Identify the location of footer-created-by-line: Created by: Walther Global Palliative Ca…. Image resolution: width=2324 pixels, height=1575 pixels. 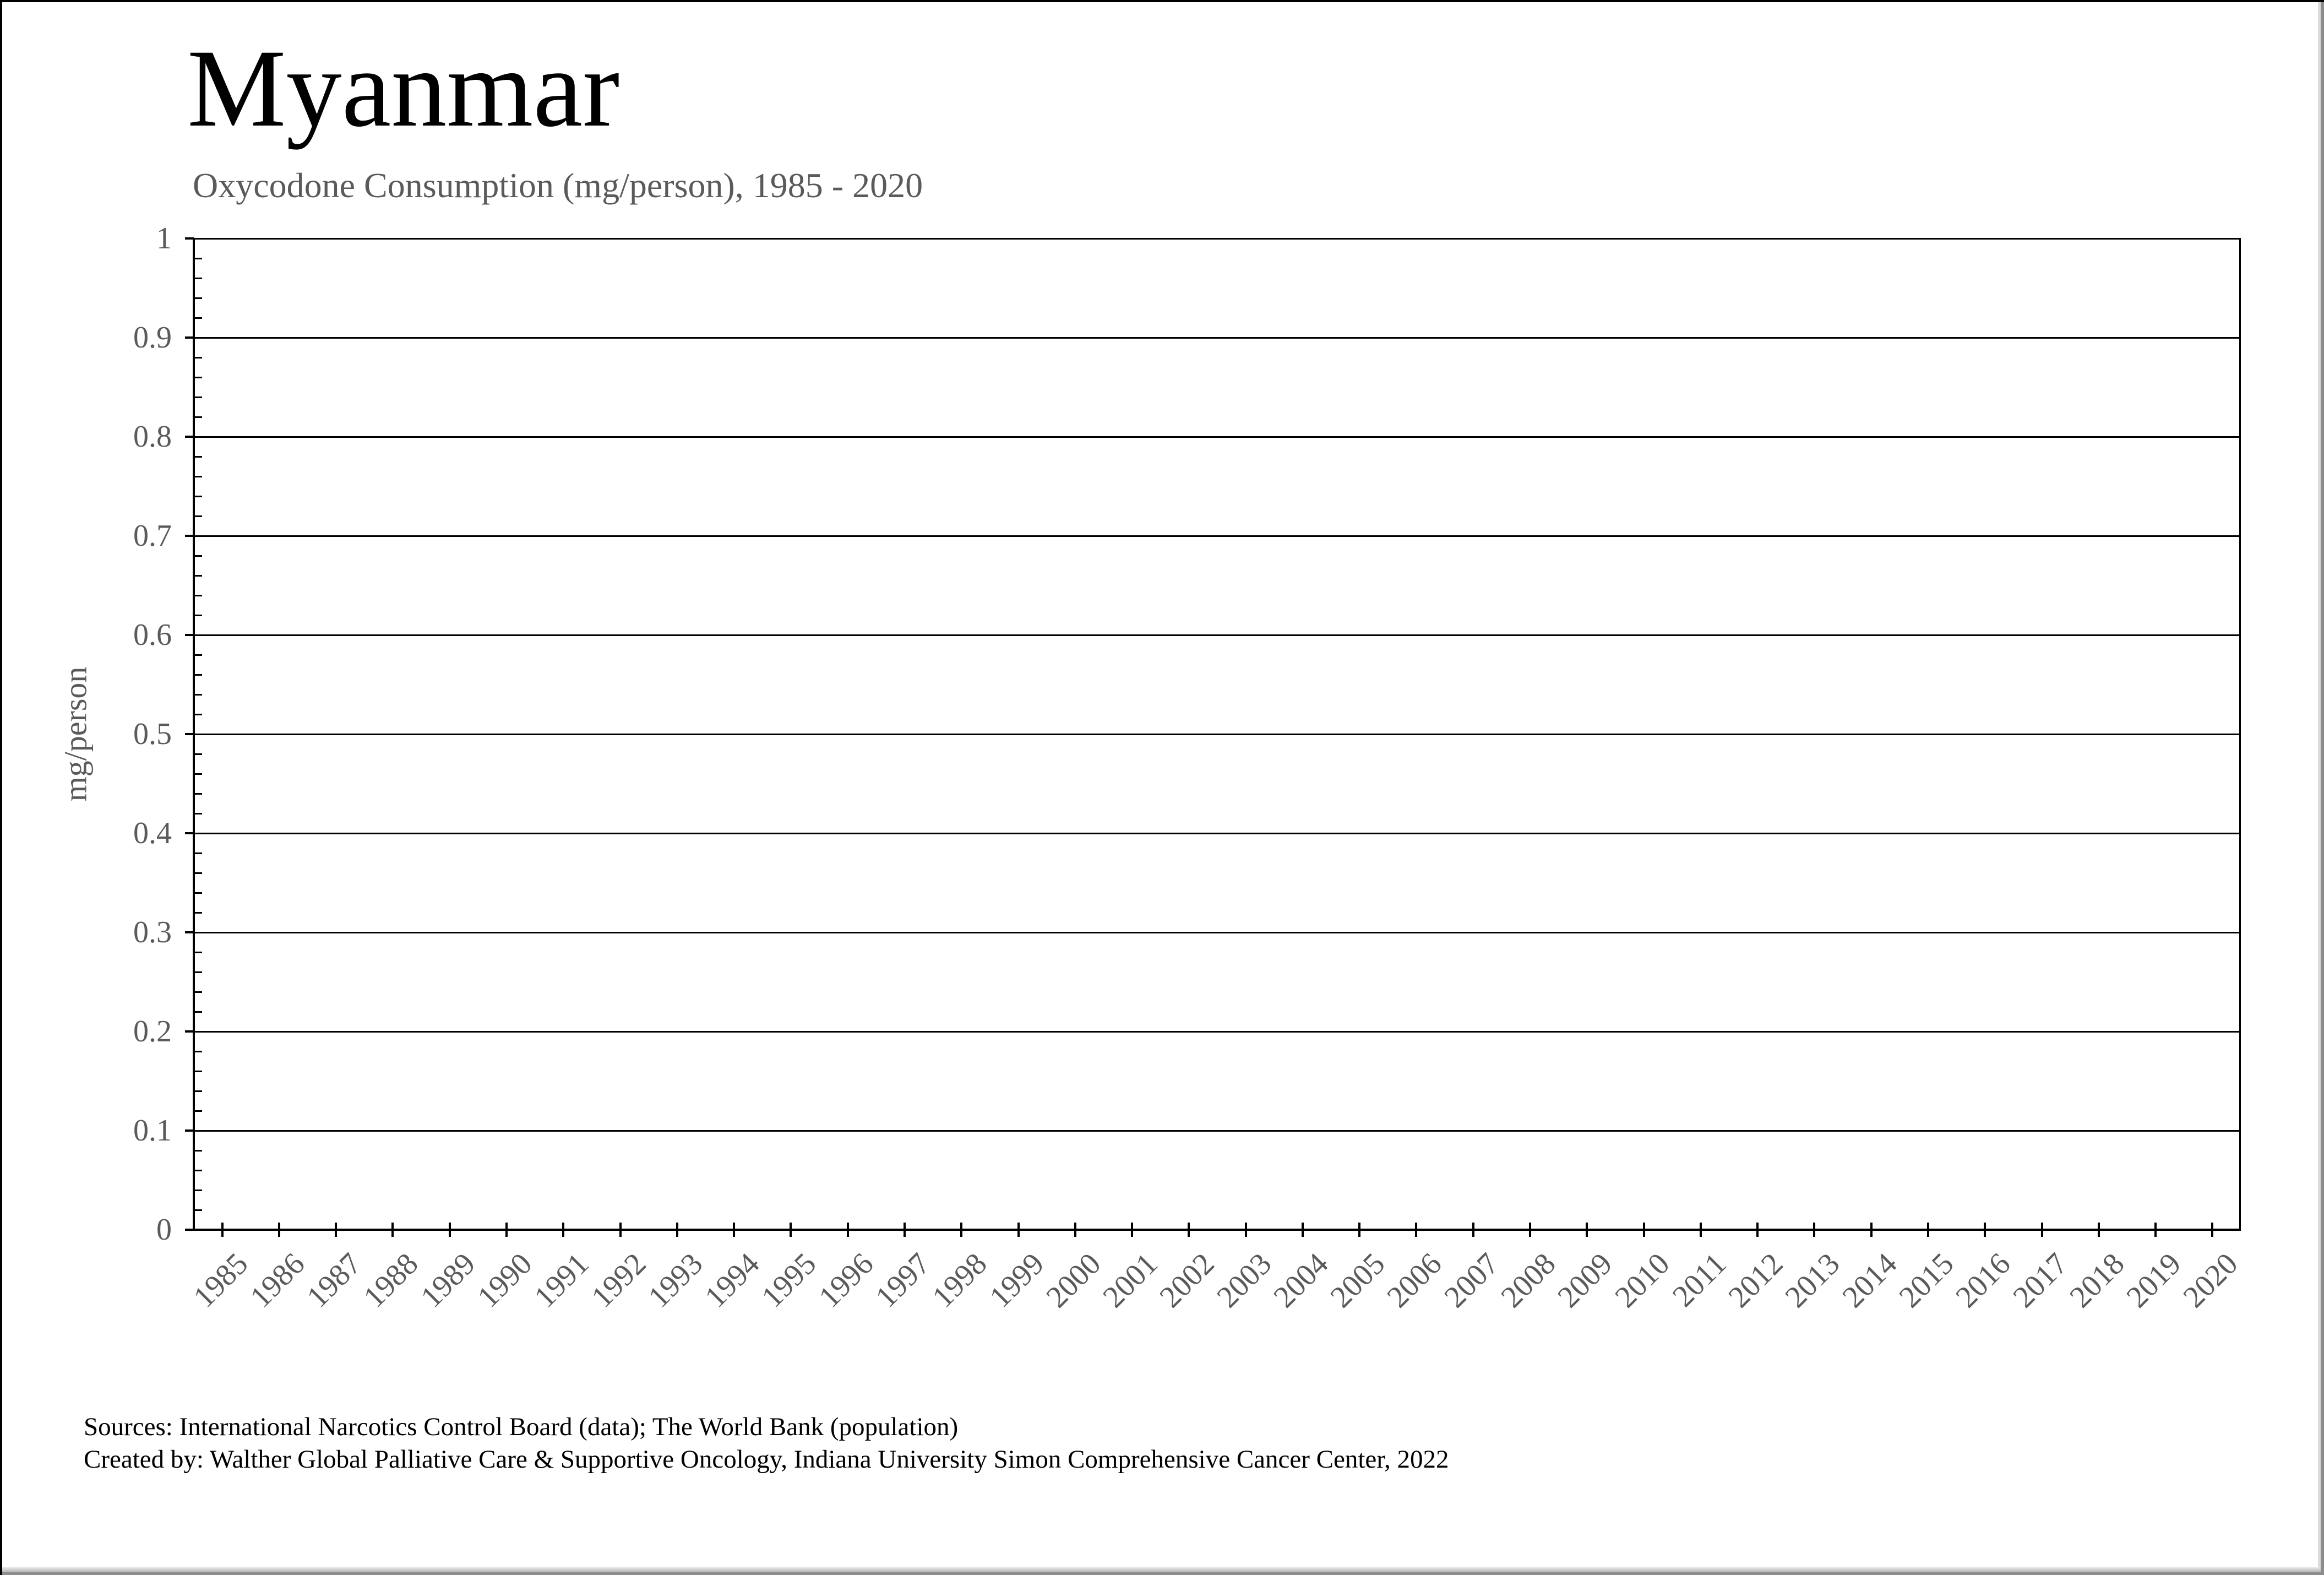
(767, 1459).